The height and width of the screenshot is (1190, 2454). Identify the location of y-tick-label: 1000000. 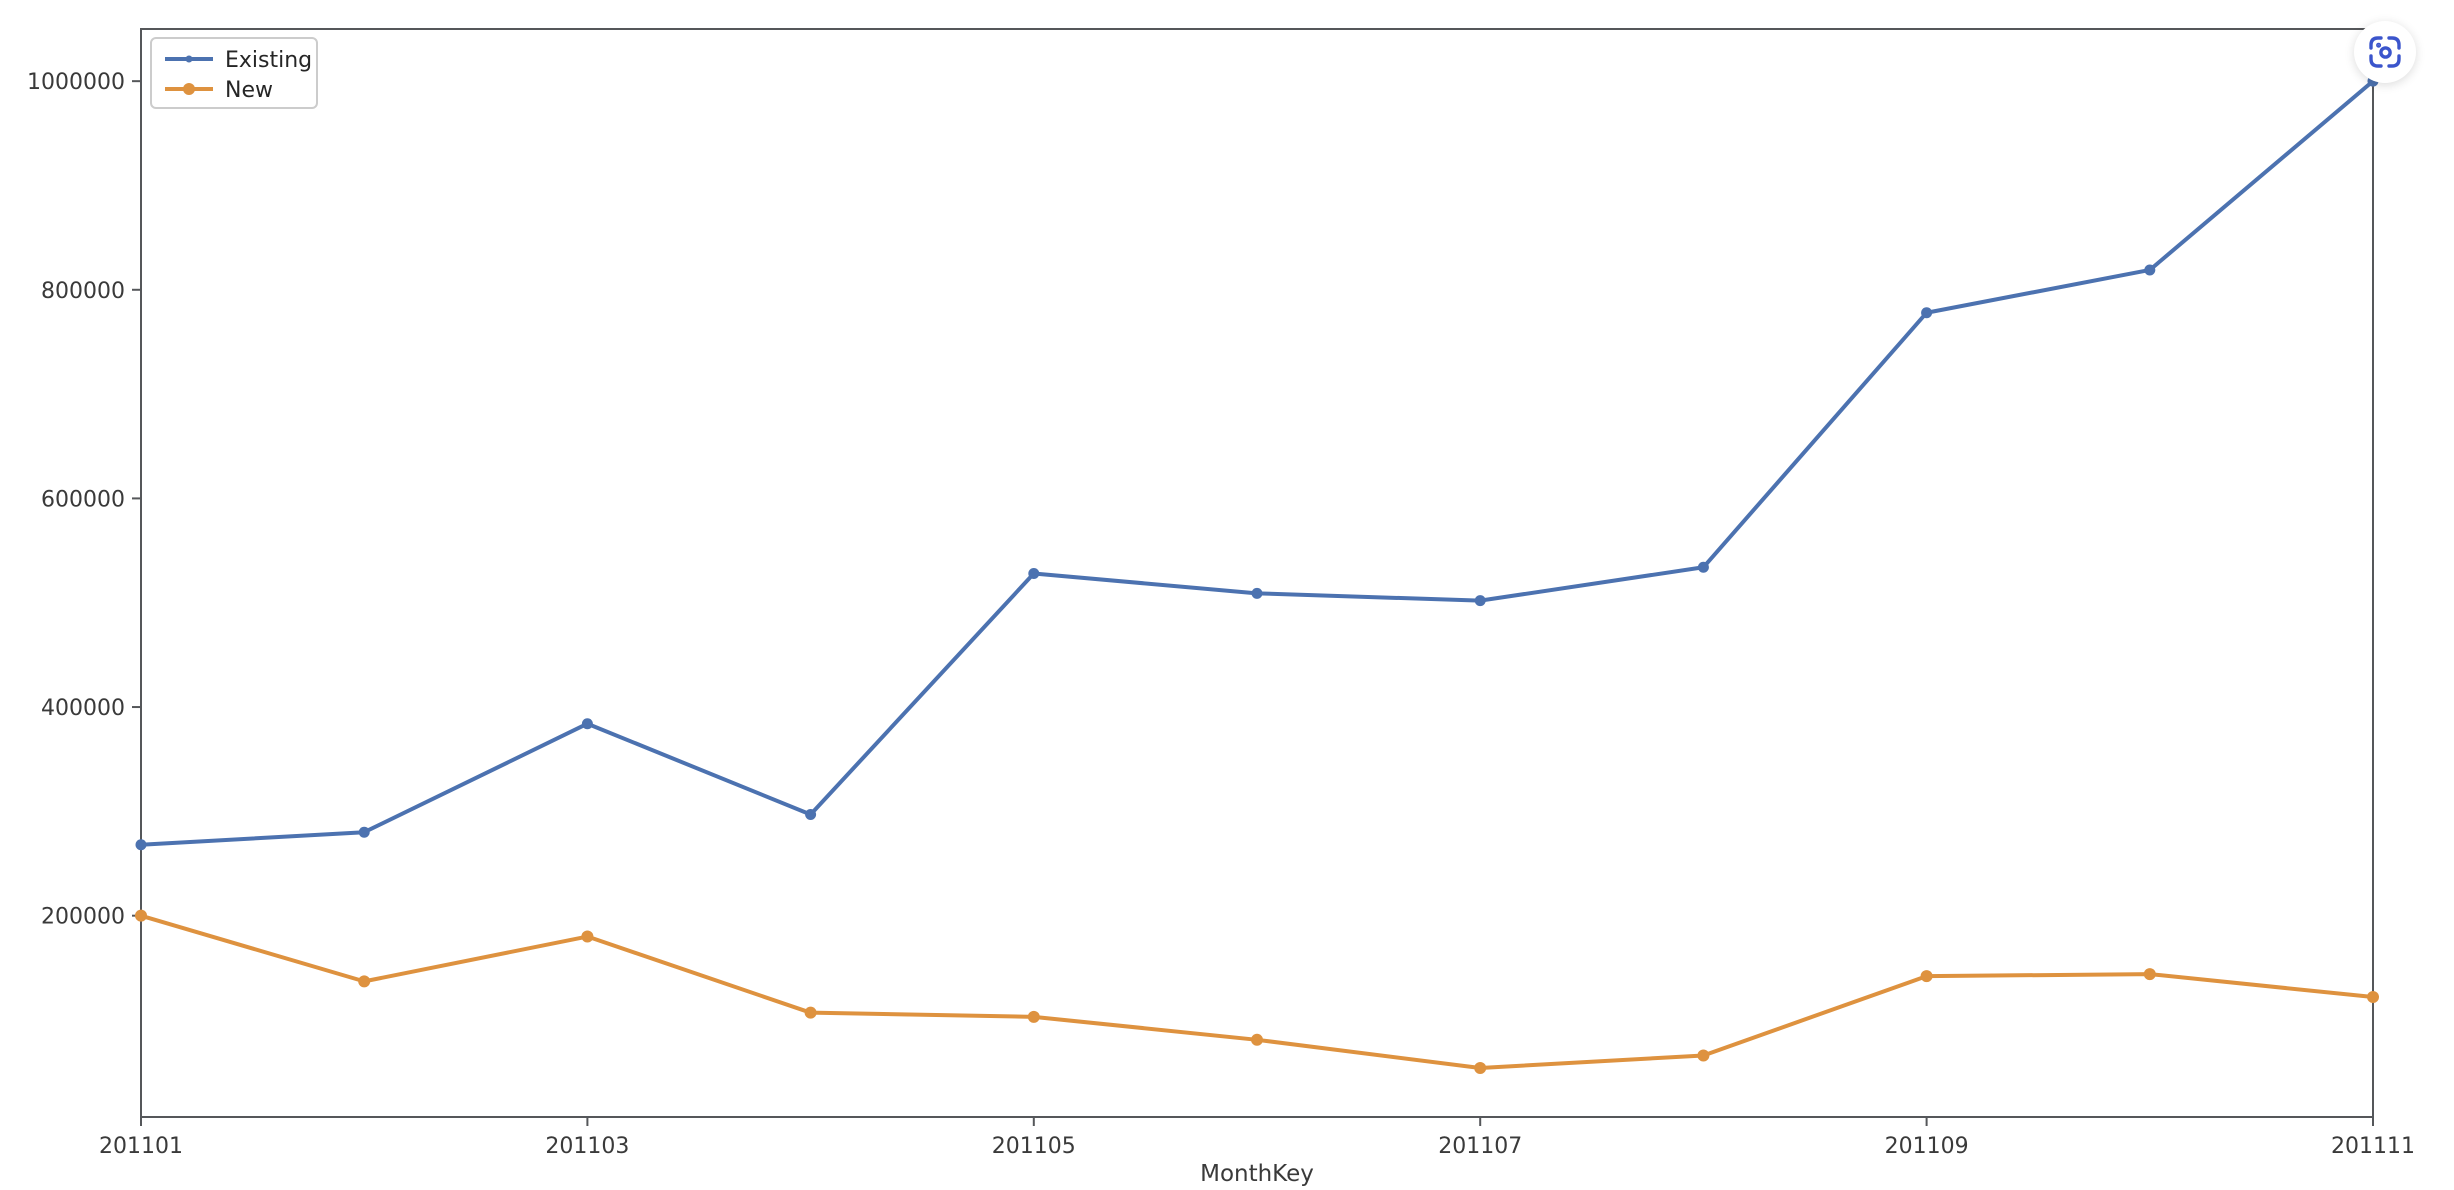
(76, 82).